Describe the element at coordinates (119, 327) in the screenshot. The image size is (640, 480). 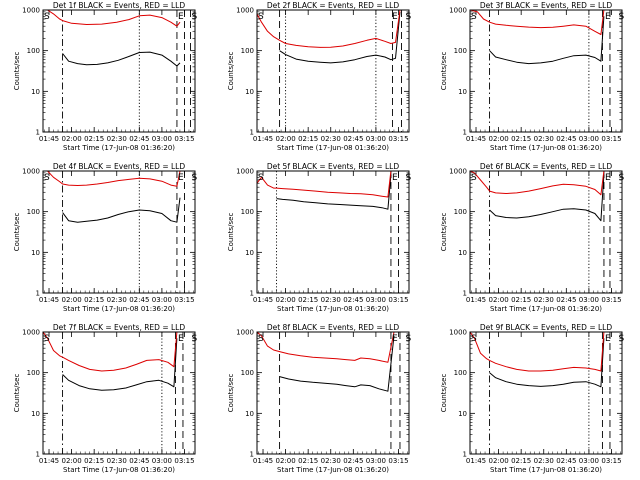
I see `panel-title: Det 7f BLACK = Events, RED = LLD` at that location.